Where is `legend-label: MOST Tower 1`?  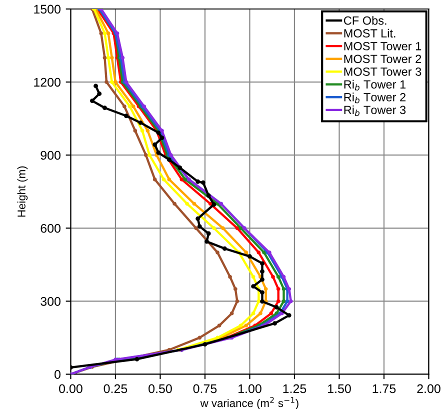
legend-label: MOST Tower 1 is located at coordinates (383, 46).